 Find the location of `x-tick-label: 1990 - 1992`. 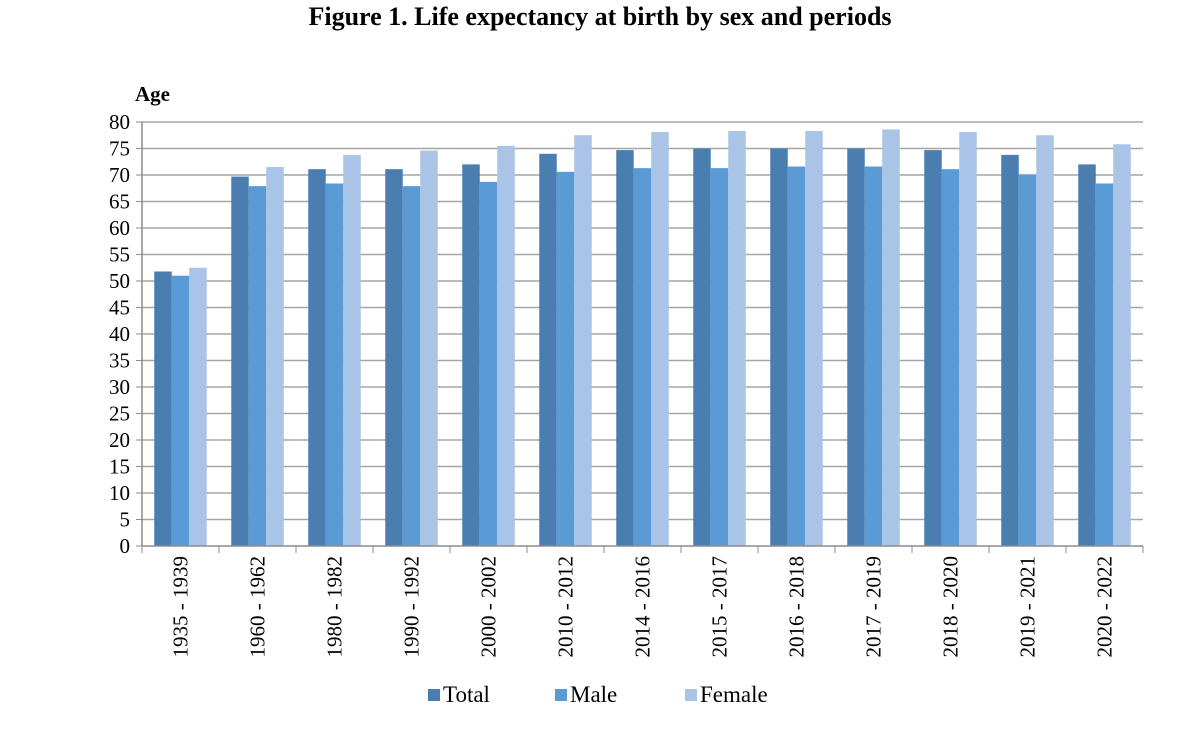

x-tick-label: 1990 - 1992 is located at coordinates (412, 607).